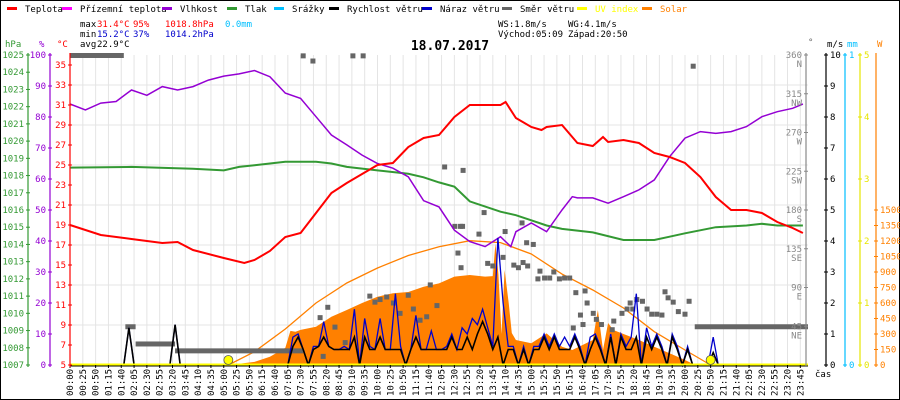 The height and width of the screenshot is (400, 900). Describe the element at coordinates (832, 242) in the screenshot. I see `wind-tick-label: 4` at that location.